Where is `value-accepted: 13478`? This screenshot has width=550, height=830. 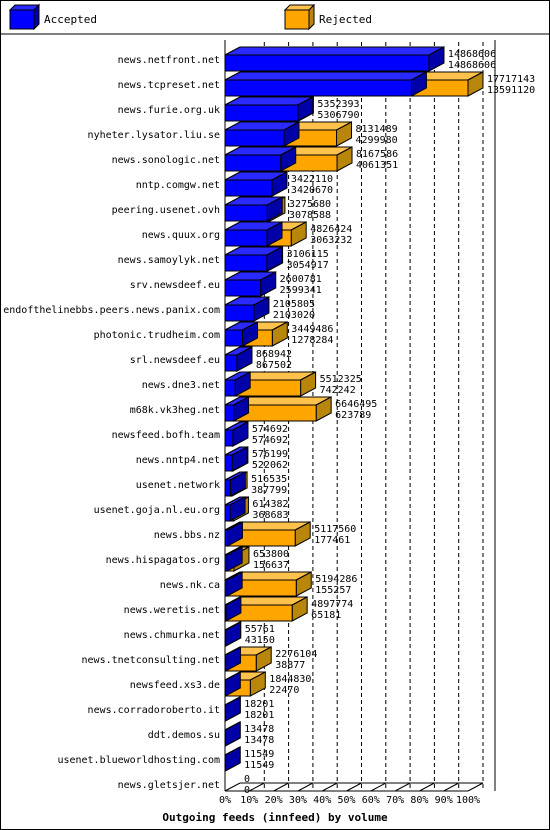 value-accepted: 13478 is located at coordinates (259, 740).